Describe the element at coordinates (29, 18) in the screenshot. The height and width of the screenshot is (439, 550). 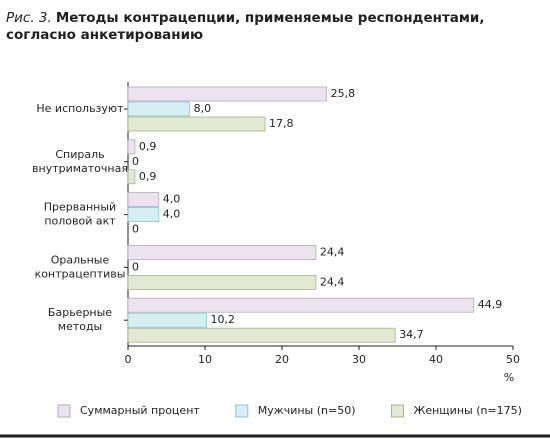
I see `figure-label: Рис. 3.` at that location.